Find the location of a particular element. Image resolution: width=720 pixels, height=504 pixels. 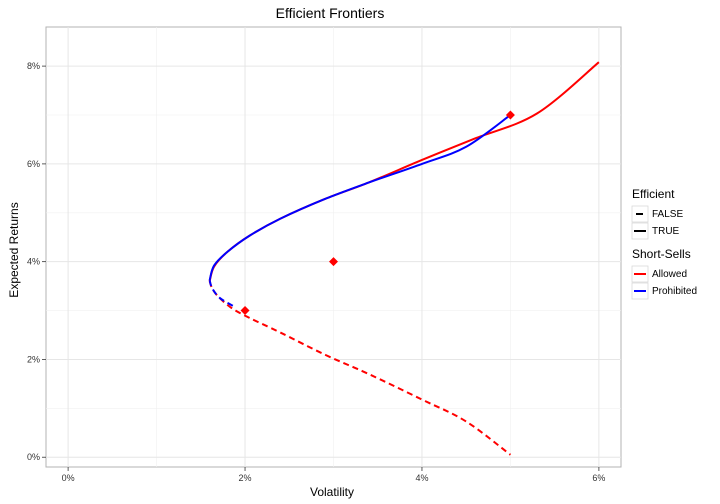

y-tick-label: 8% is located at coordinates (33, 66).